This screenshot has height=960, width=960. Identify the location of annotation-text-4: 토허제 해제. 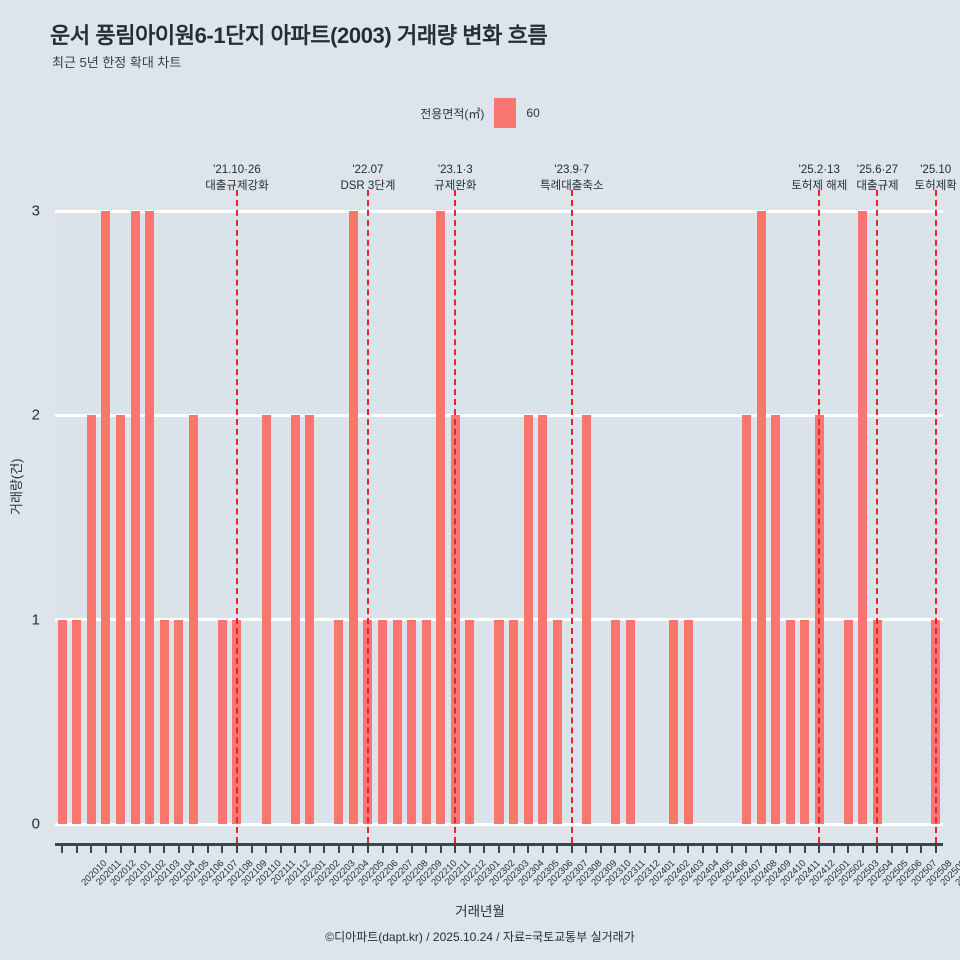
(819, 186).